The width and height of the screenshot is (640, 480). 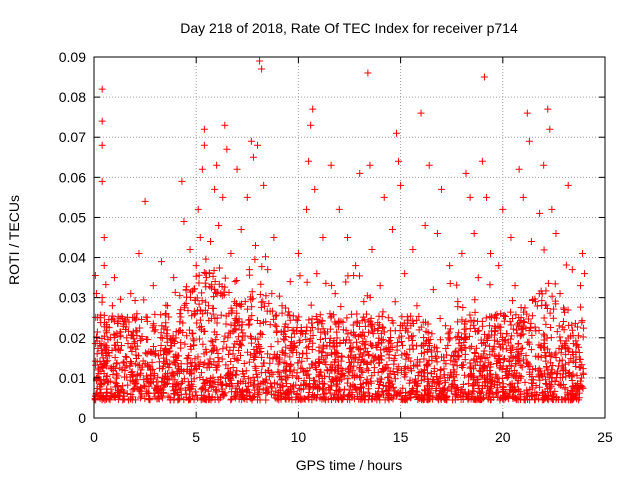 What do you see at coordinates (196, 437) in the screenshot?
I see `x-tick-label: 5` at bounding box center [196, 437].